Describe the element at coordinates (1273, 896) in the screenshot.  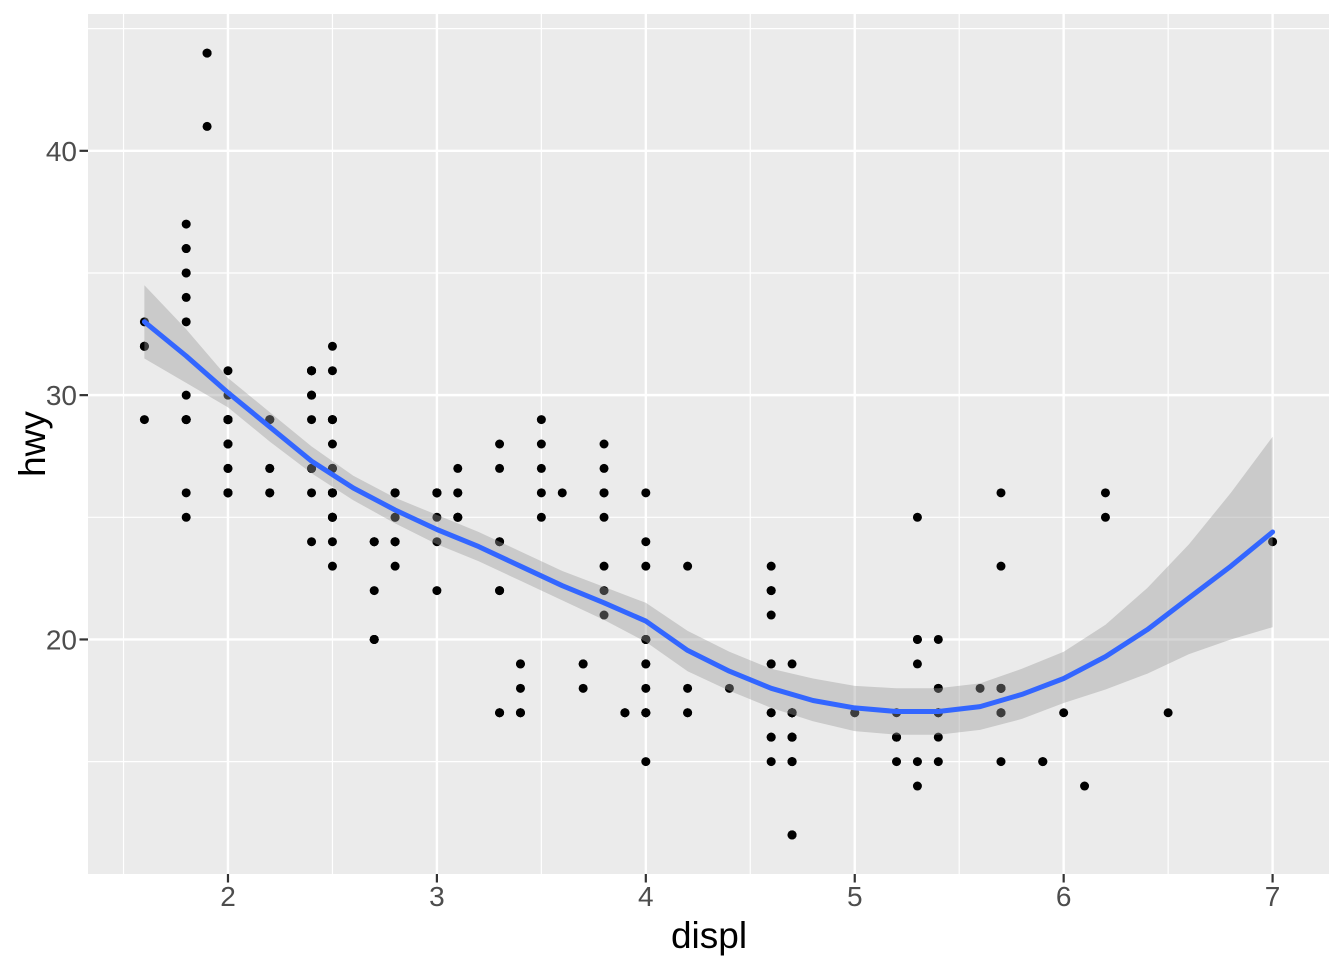
I see `x-tick-label: 7` at that location.